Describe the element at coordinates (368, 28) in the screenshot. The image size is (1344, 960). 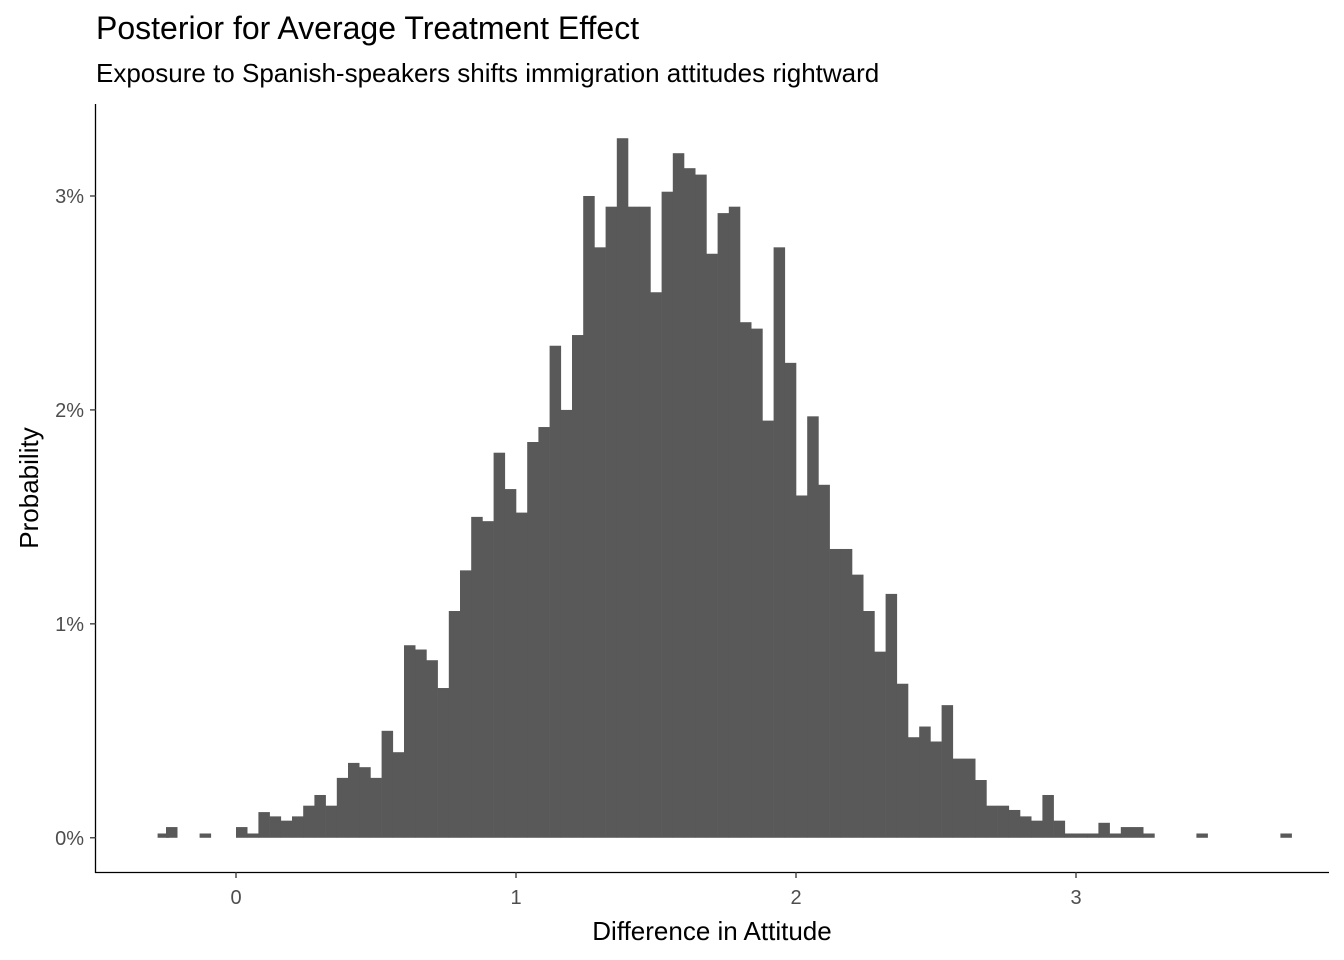
I see `chart-title: Posterior for Average Treatment Effect` at that location.